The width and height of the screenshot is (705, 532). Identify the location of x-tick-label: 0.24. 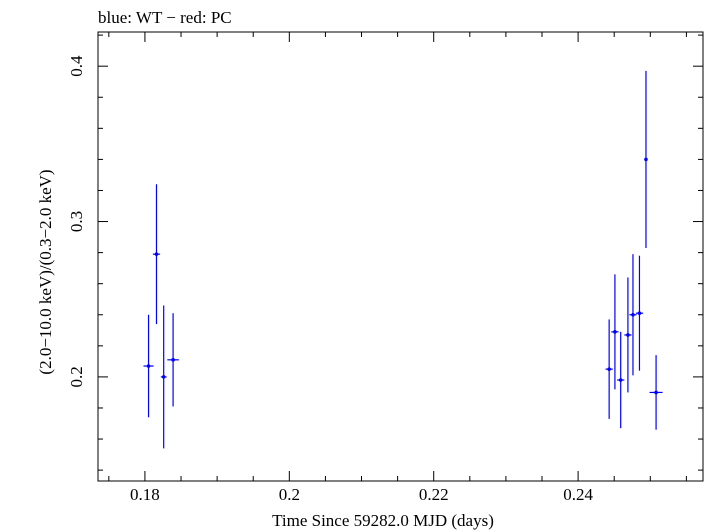
(578, 494).